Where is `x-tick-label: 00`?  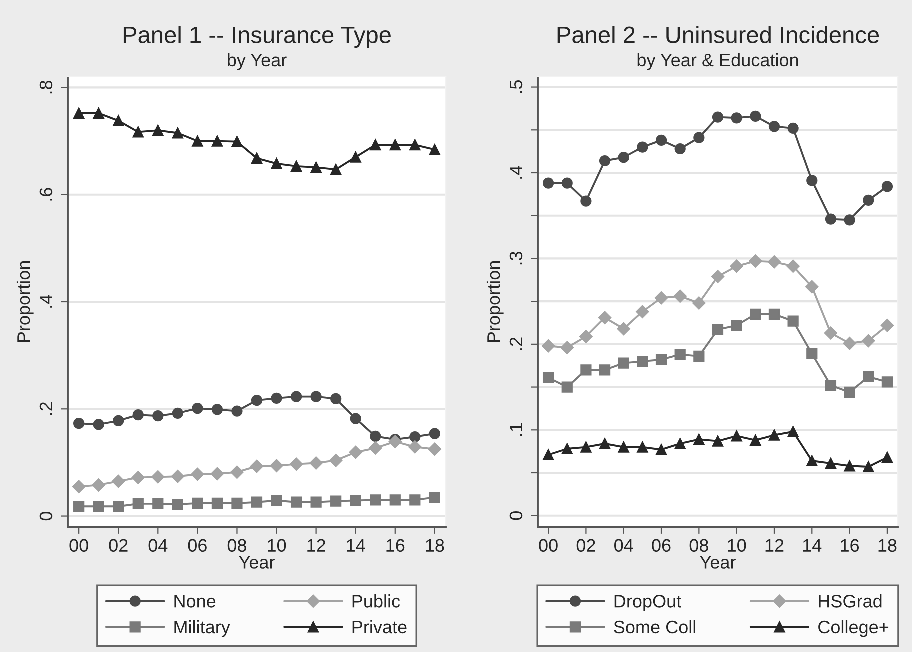 x-tick-label: 00 is located at coordinates (548, 545).